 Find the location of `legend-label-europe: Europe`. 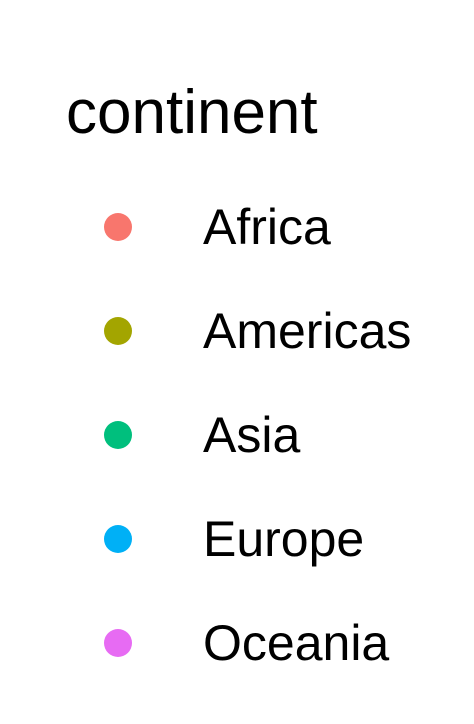

legend-label-europe: Europe is located at coordinates (284, 539).